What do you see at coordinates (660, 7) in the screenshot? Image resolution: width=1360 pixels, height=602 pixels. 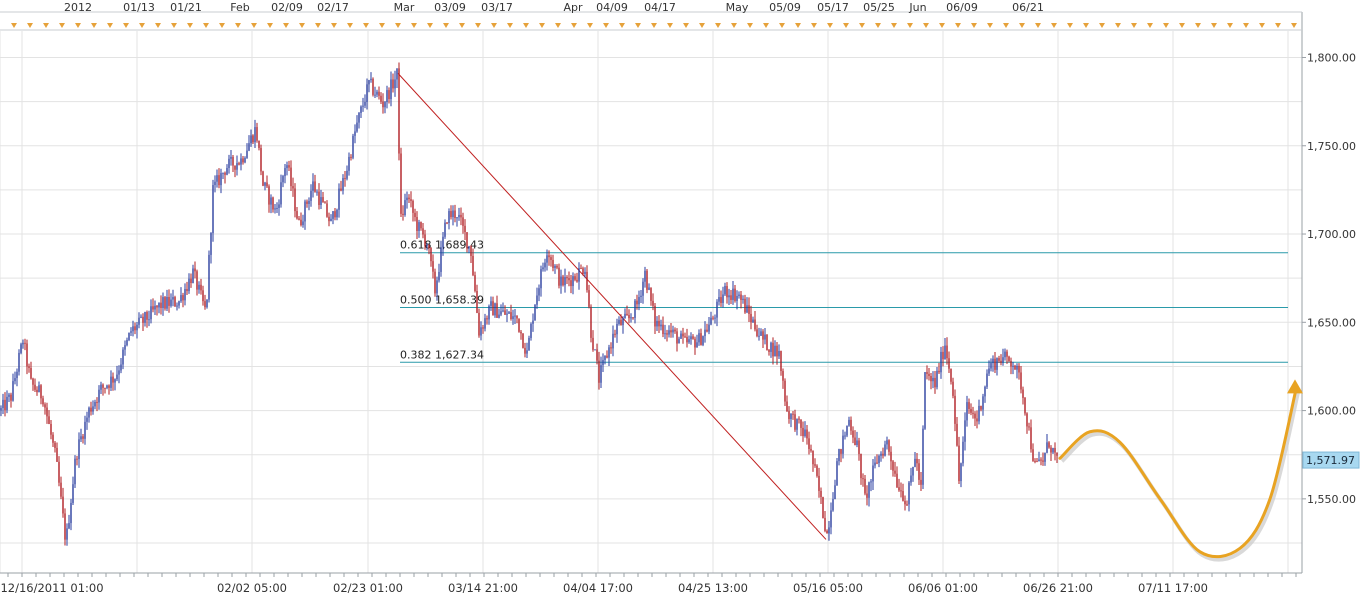 I see `top-date-label: 04/17` at bounding box center [660, 7].